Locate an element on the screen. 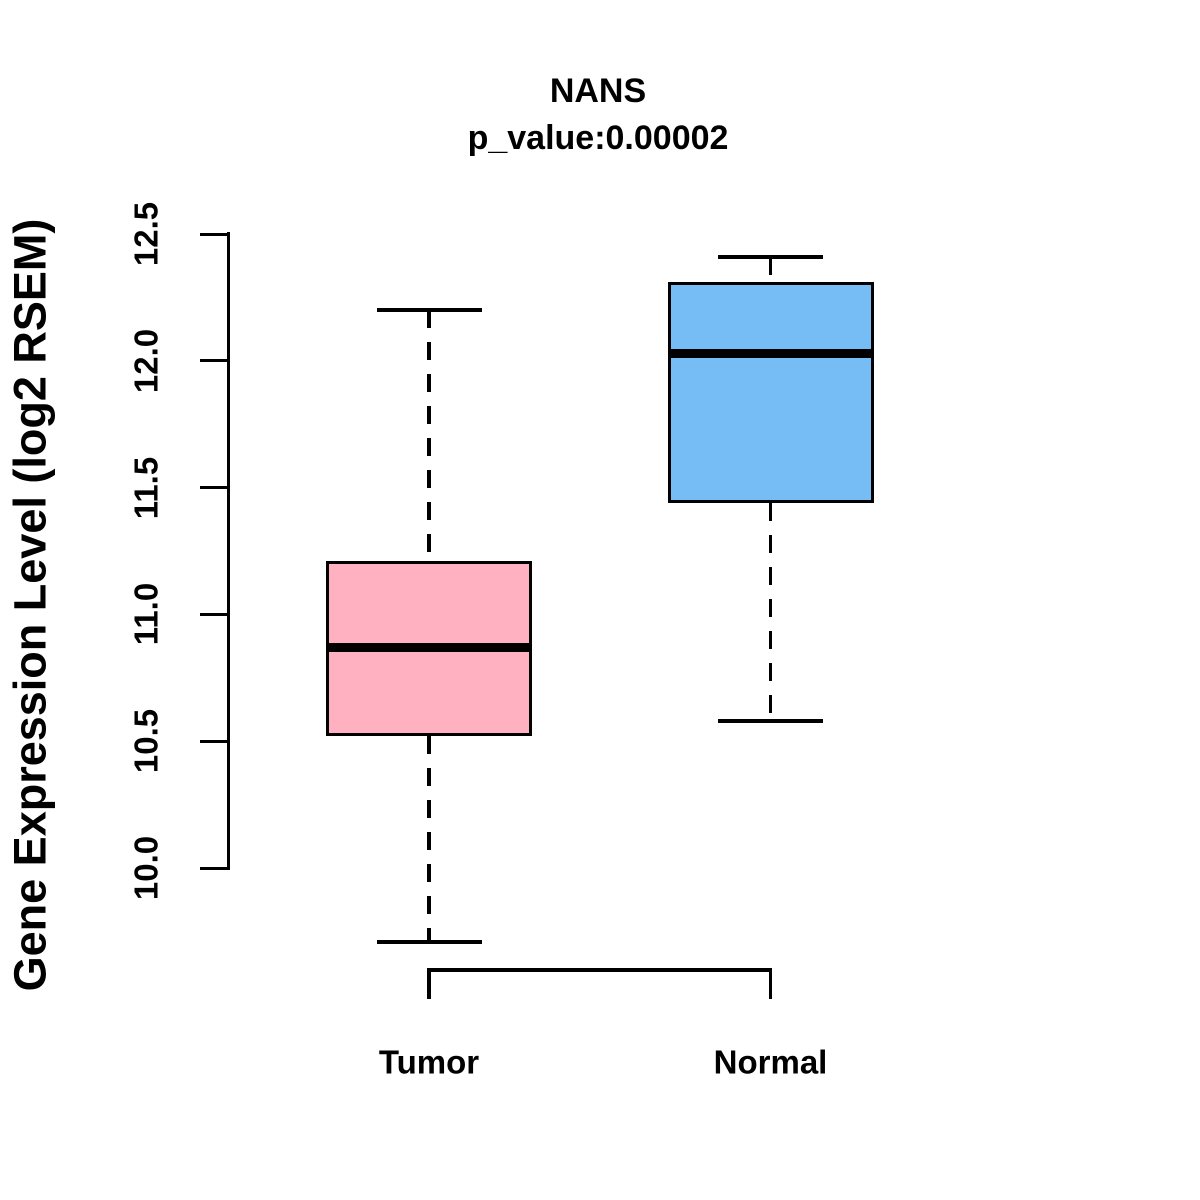 This screenshot has height=1200, width=1200. chart-title: NANS is located at coordinates (598, 91).